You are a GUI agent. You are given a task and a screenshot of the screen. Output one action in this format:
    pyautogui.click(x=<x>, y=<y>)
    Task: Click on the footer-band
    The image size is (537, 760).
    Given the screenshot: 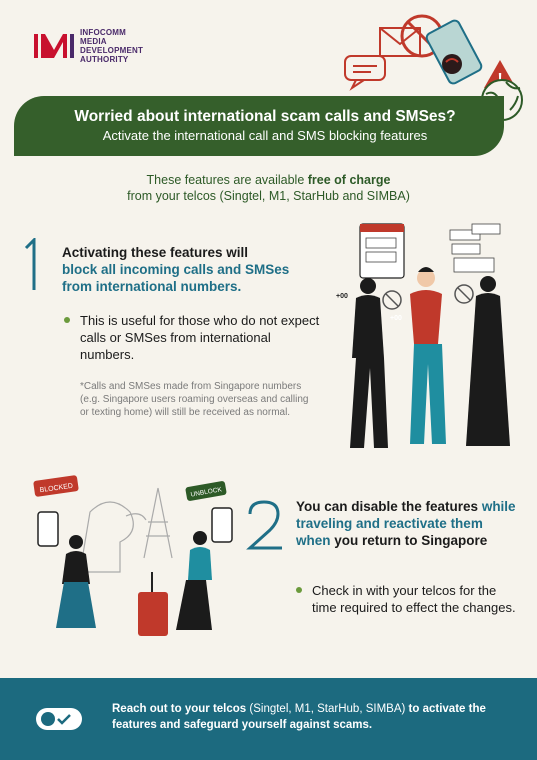 What is the action you would take?
    pyautogui.click(x=268, y=719)
    